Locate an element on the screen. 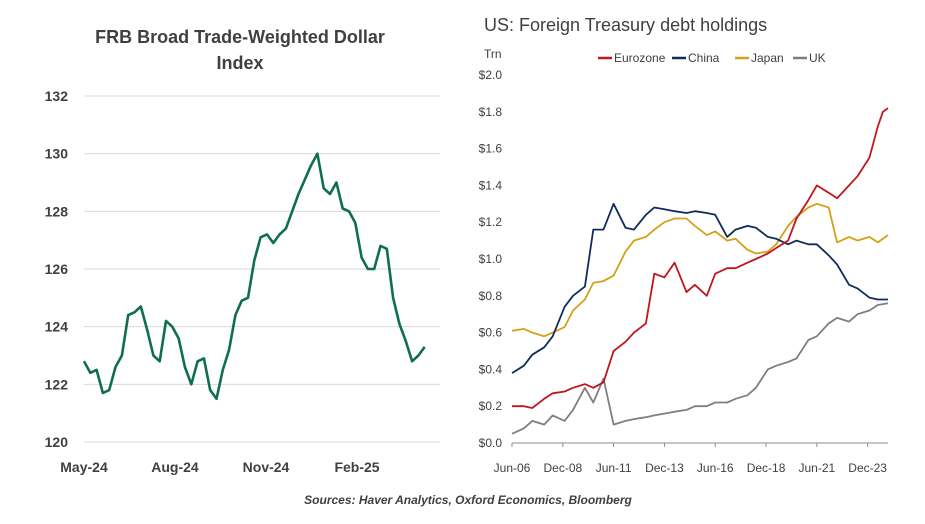  y-tick-label: $0.2 is located at coordinates (491, 406).